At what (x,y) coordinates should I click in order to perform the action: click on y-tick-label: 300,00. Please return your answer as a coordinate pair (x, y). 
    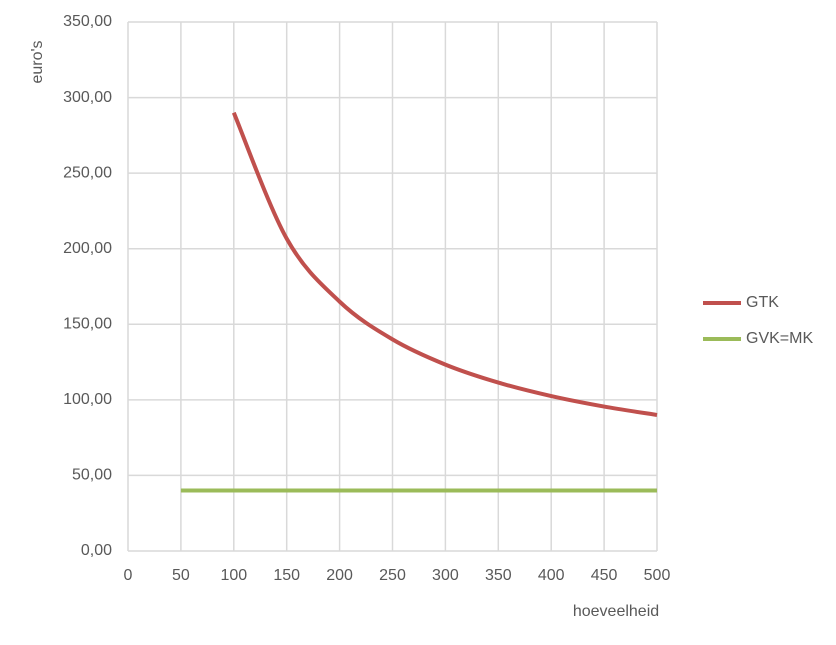
    Looking at the image, I should click on (87, 97).